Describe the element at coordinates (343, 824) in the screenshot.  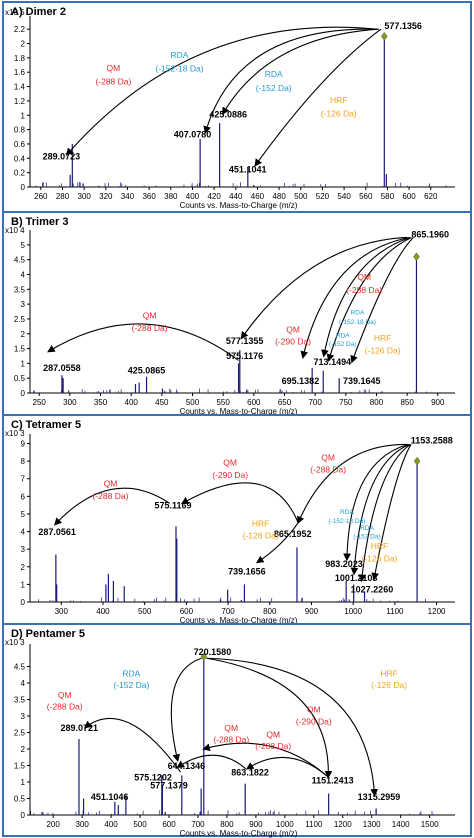
I see `x-tick-label: 1200` at that location.